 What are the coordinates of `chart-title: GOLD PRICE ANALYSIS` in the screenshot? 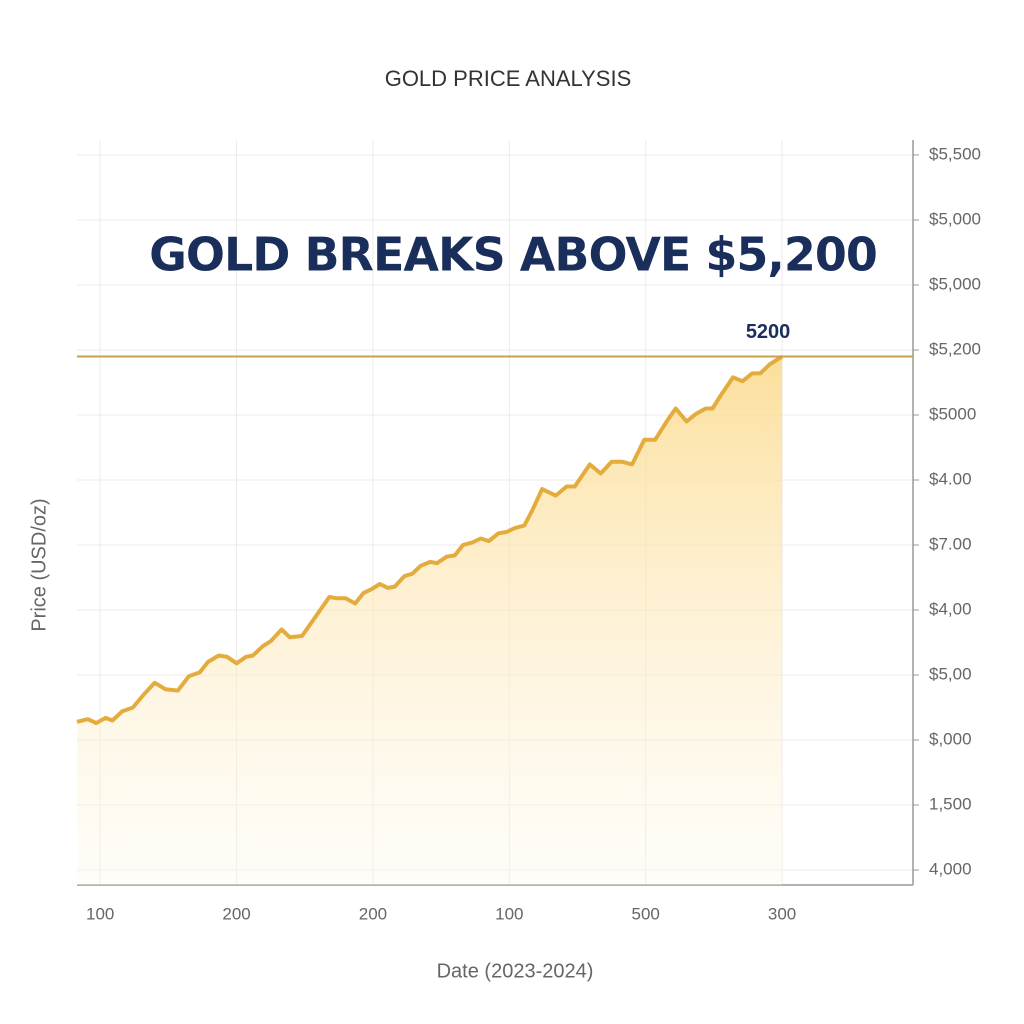 It's located at (508, 78).